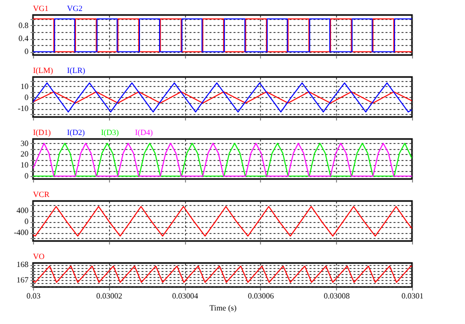 Image resolution: width=465 pixels, height=324 pixels. Describe the element at coordinates (24, 143) in the screenshot. I see `y-tick-label: 30` at that location.